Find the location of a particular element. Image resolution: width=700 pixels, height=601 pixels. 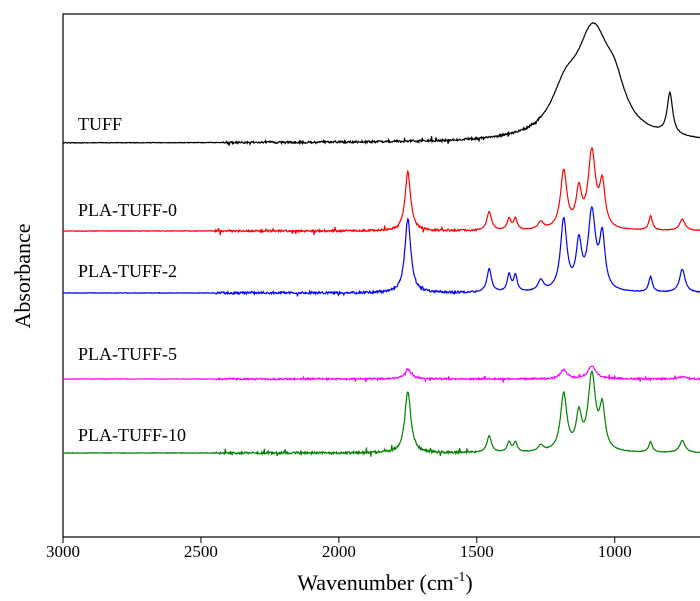

series-label-tuff: TUFF is located at coordinates (100, 124).